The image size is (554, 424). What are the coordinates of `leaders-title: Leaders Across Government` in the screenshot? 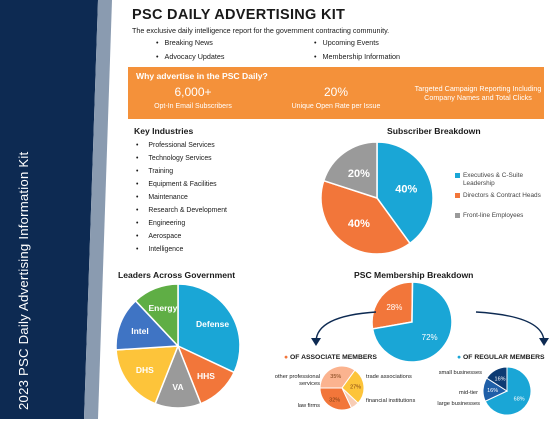 It's located at (177, 275).